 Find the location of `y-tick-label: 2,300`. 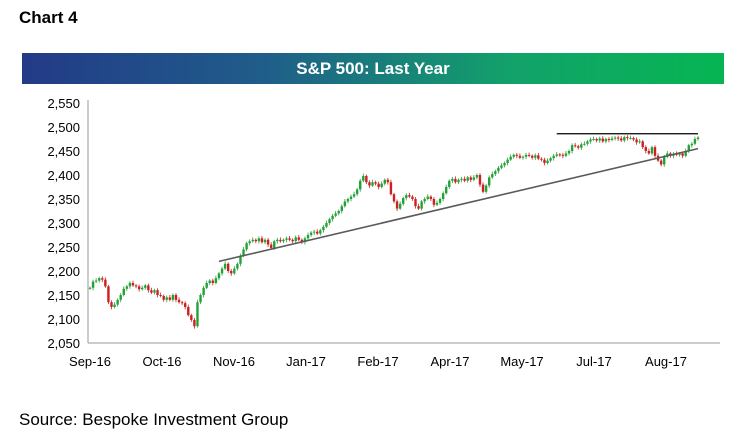

y-tick-label: 2,300 is located at coordinates (63, 223).